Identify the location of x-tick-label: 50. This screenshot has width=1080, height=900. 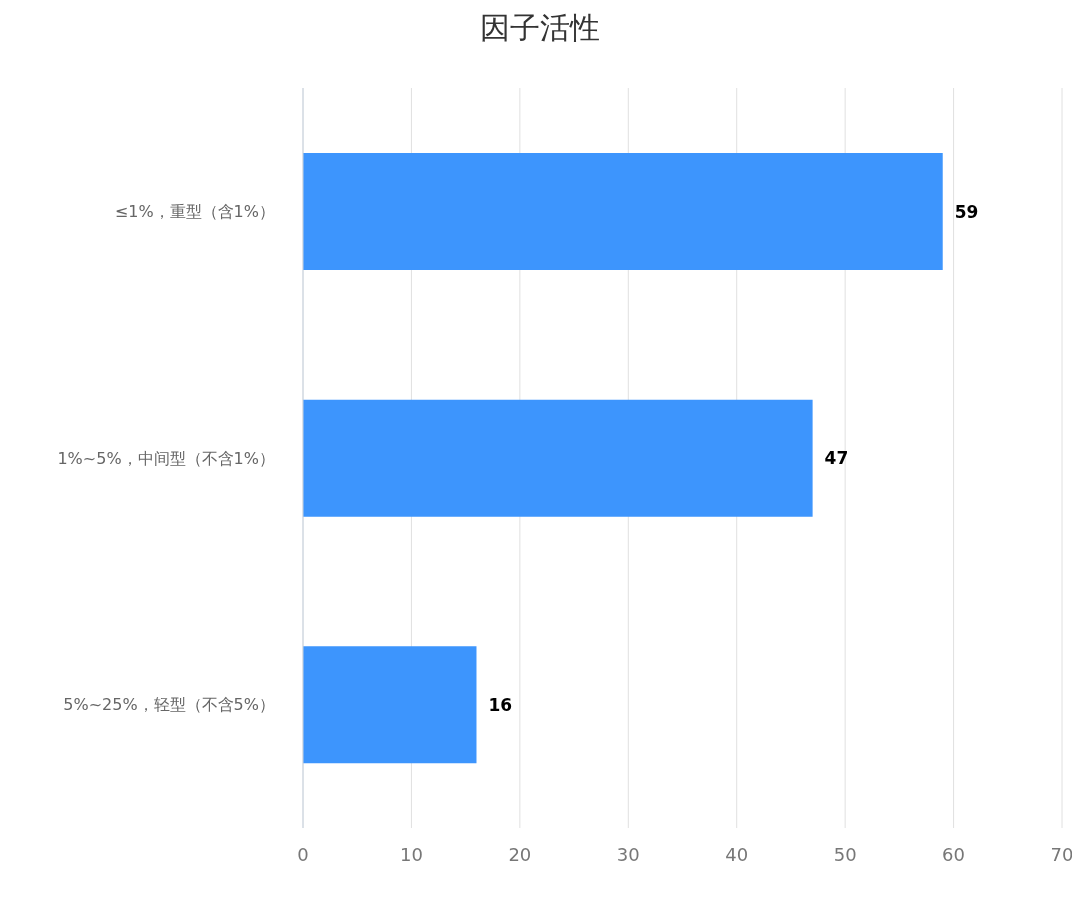
(845, 854).